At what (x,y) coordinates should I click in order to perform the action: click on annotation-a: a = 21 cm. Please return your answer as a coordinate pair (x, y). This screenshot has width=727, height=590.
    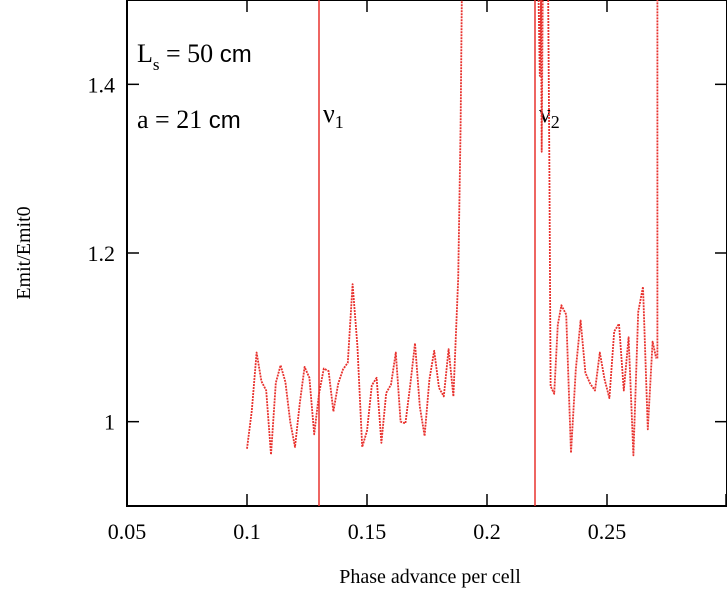
    Looking at the image, I should click on (189, 119).